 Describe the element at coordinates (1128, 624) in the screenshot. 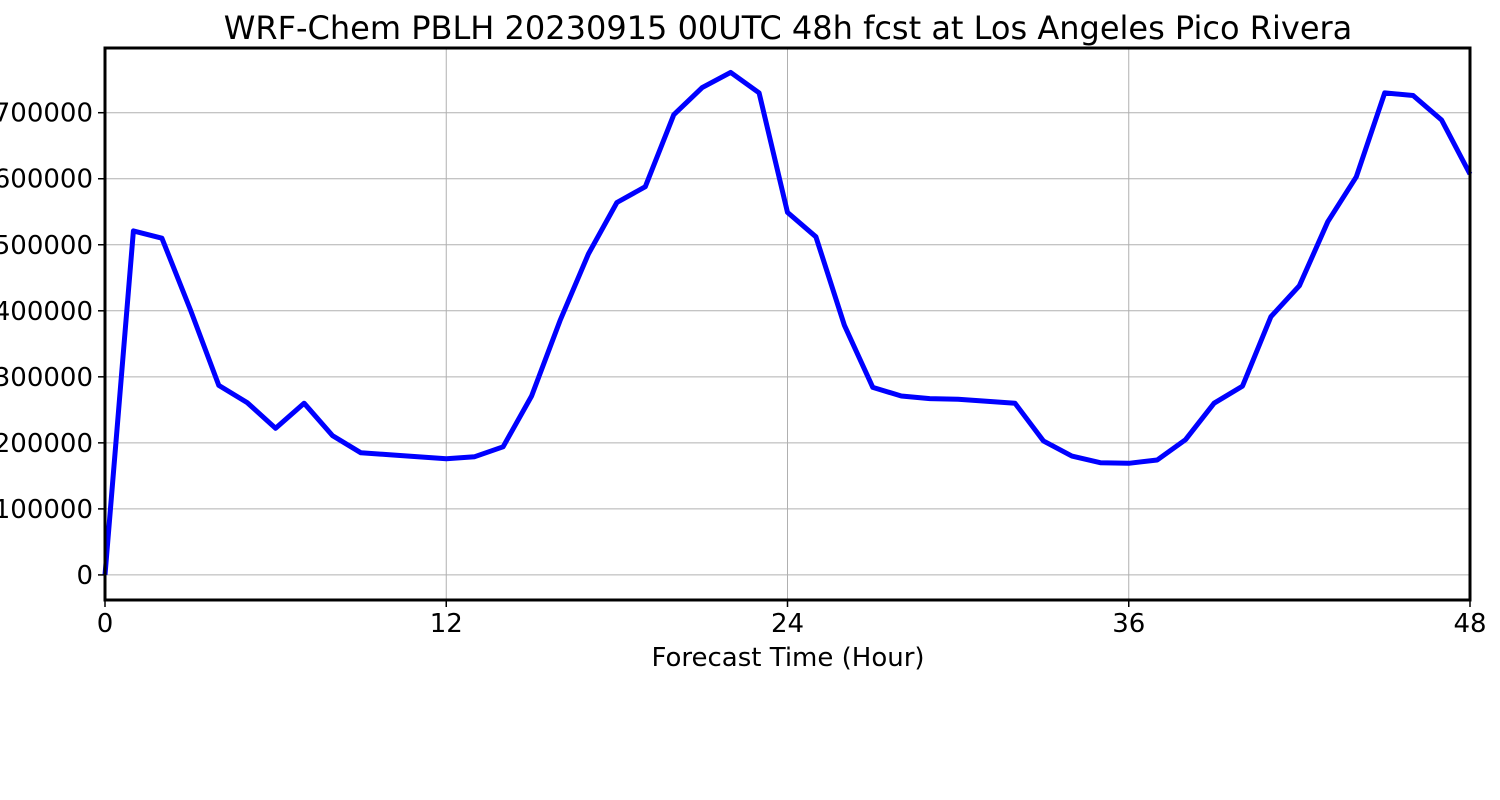

I see `x-tick-label: 36` at that location.